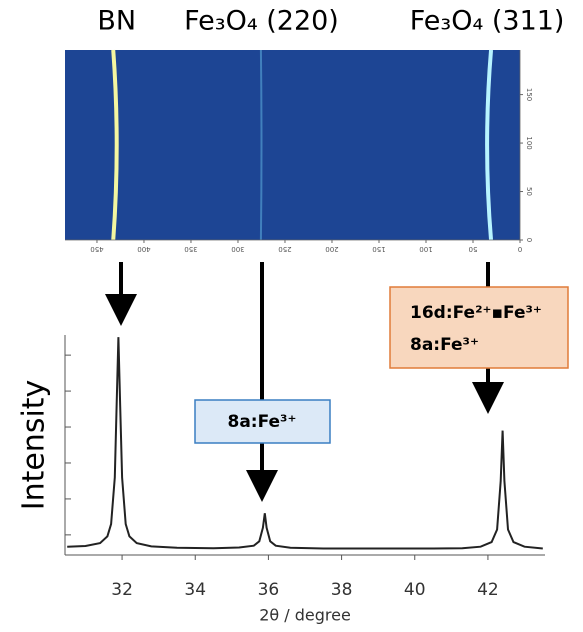  I want to click on detector-x-tick-label: 250, so click(284, 249).